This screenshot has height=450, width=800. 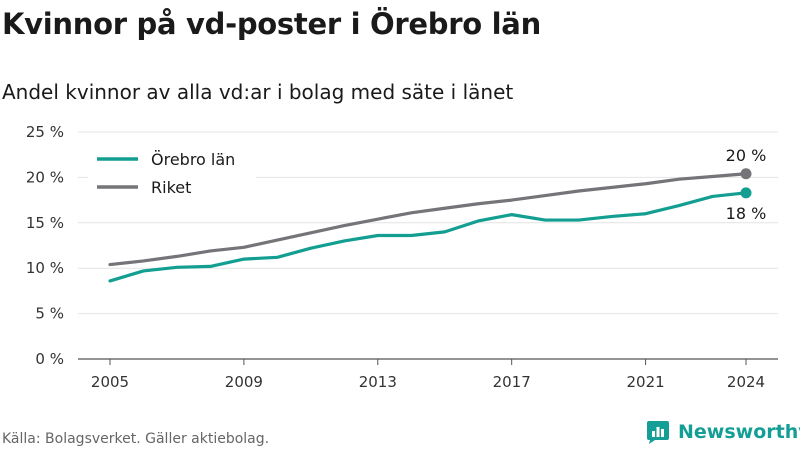 I want to click on end-value-label: 18 %, so click(x=746, y=213).